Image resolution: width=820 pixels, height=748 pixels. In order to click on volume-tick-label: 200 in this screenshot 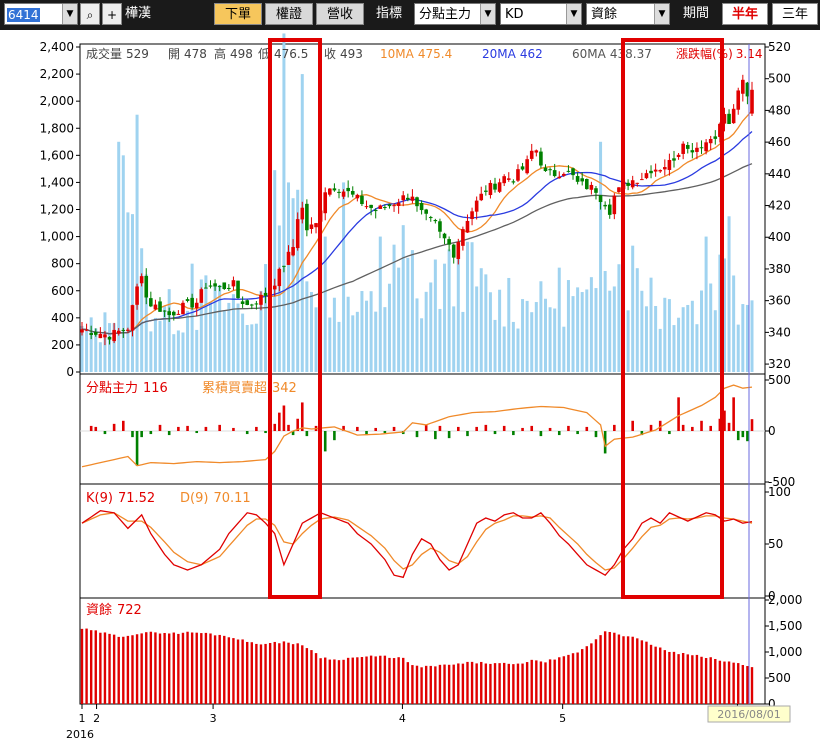, I will do `click(62, 345)`.